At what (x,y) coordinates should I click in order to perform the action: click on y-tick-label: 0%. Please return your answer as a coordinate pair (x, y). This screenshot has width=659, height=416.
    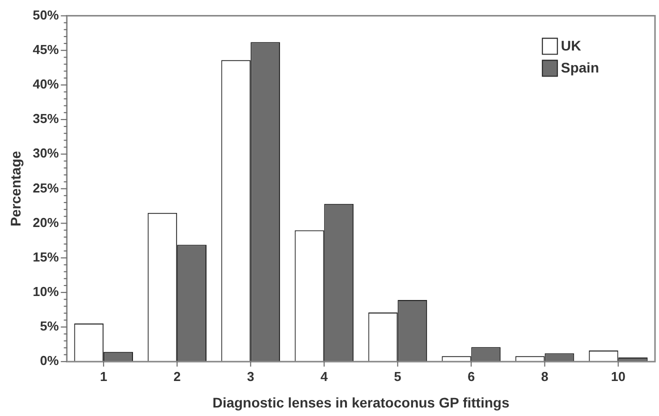
    Looking at the image, I should click on (50, 360).